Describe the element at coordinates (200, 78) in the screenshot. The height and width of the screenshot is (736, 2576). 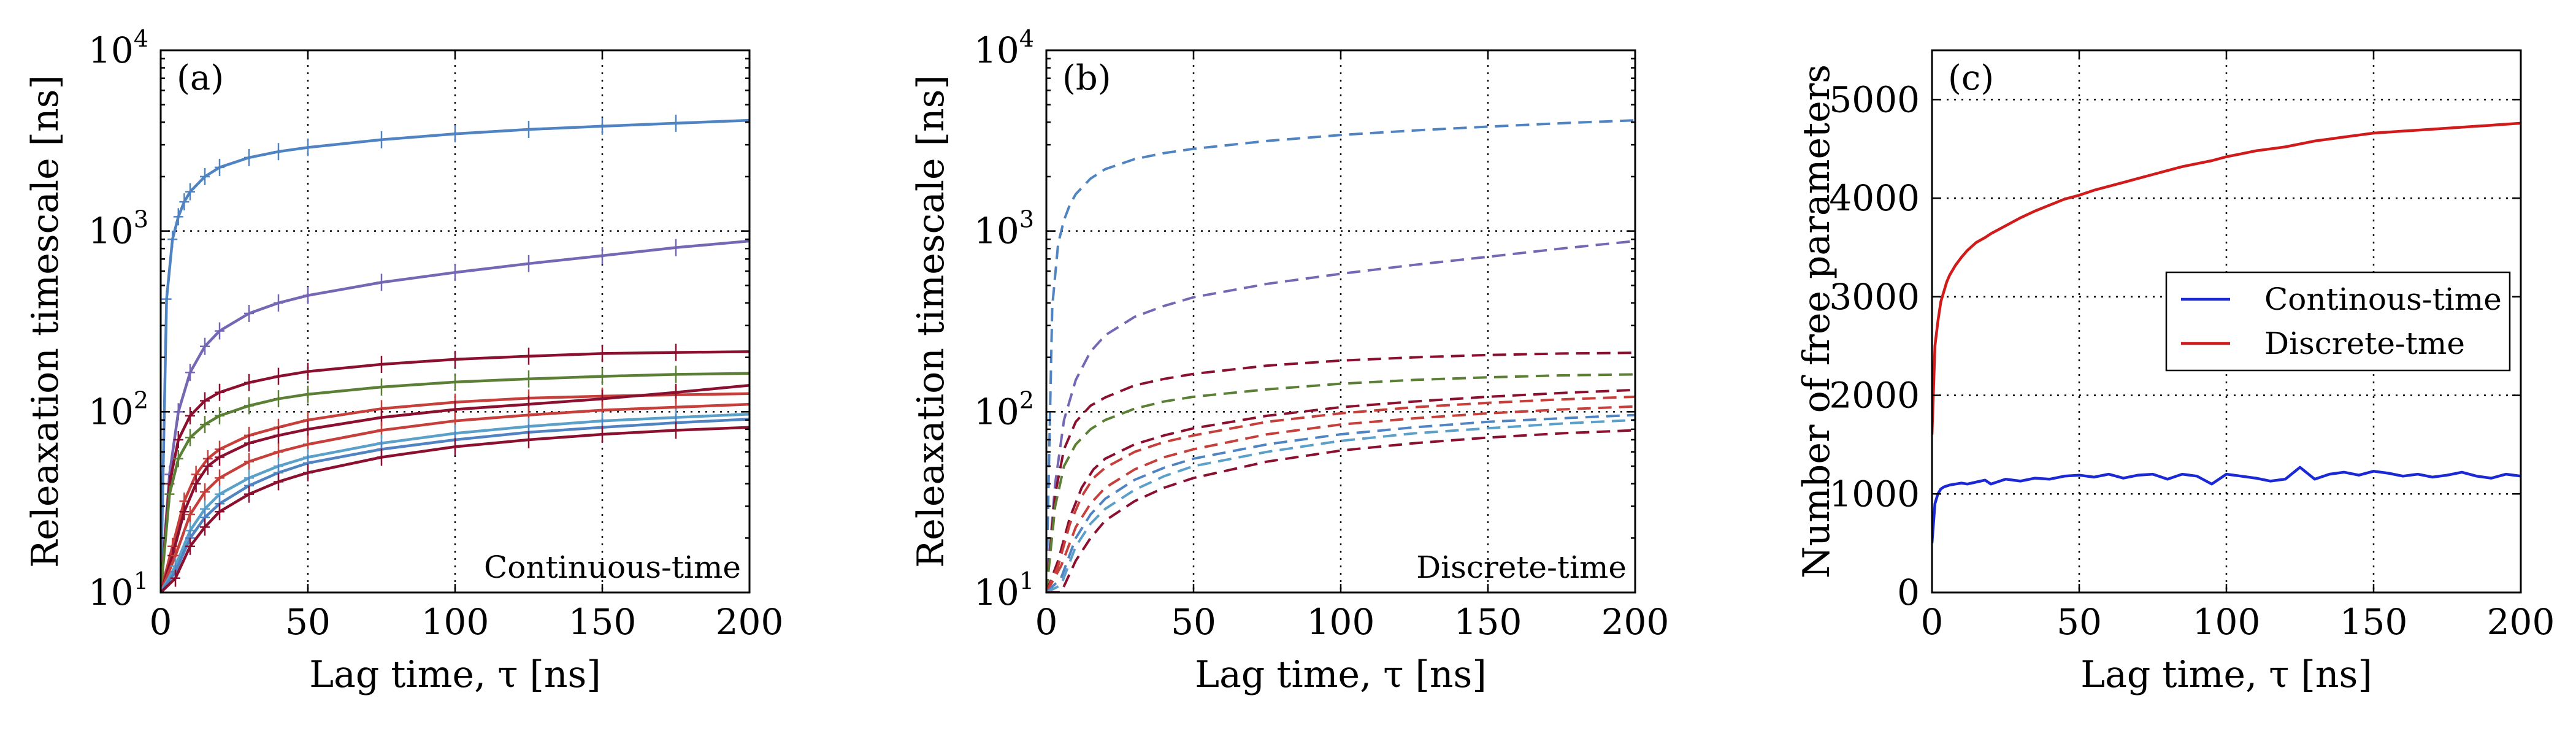
I see `panel-label: (a)` at that location.